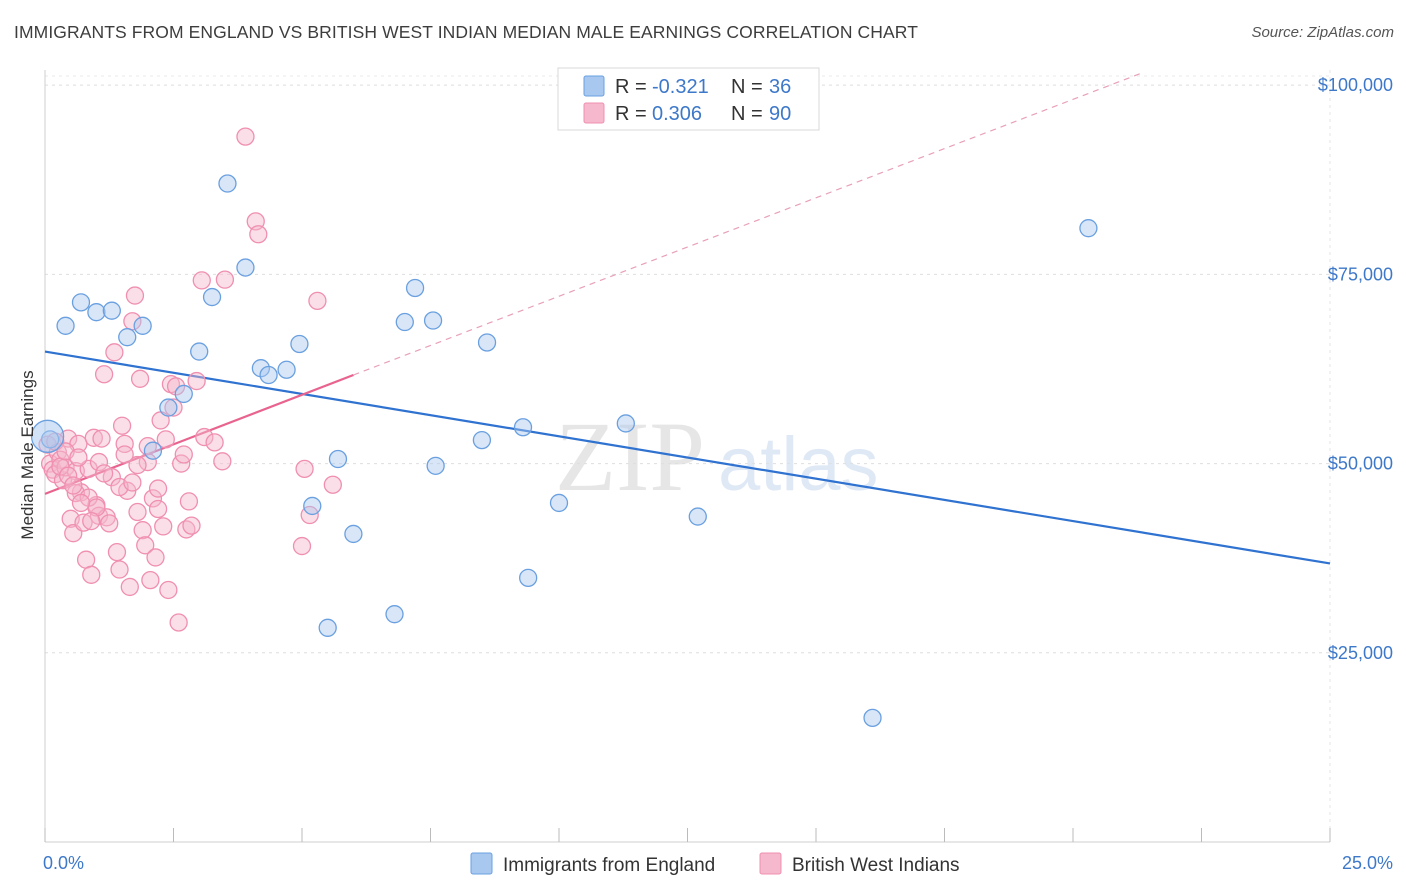 The width and height of the screenshot is (1406, 892). Describe the element at coordinates (1360, 464) in the screenshot. I see `y-tick-label: $50,000` at that location.